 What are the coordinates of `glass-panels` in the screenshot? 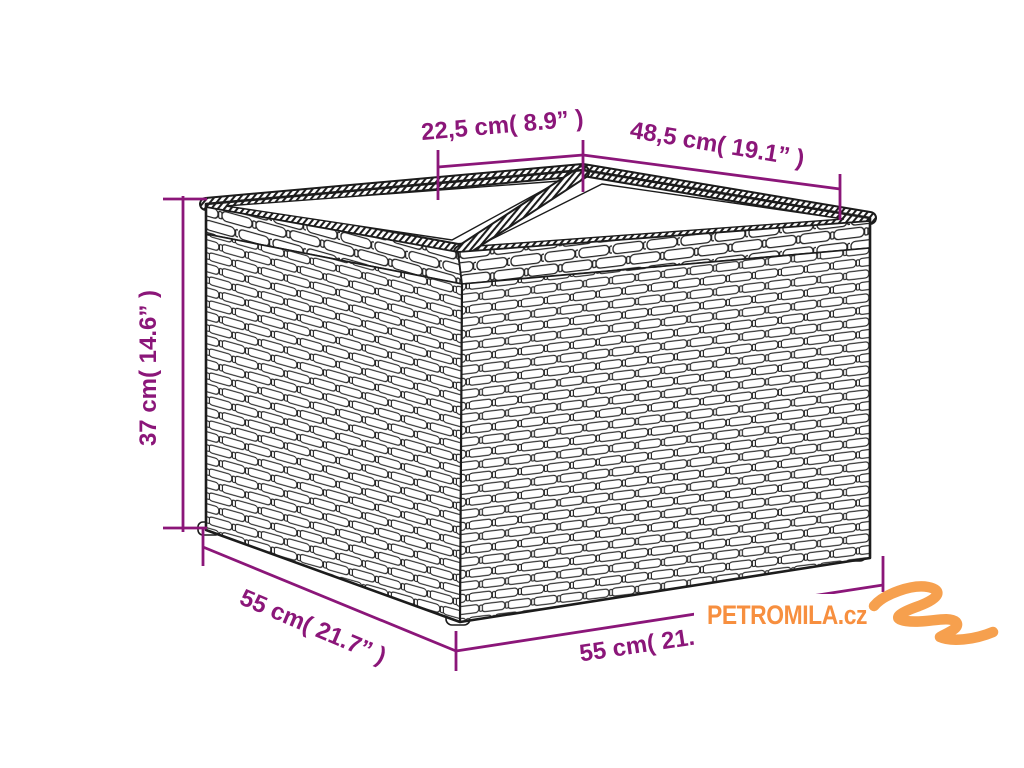 It's located at (535, 213).